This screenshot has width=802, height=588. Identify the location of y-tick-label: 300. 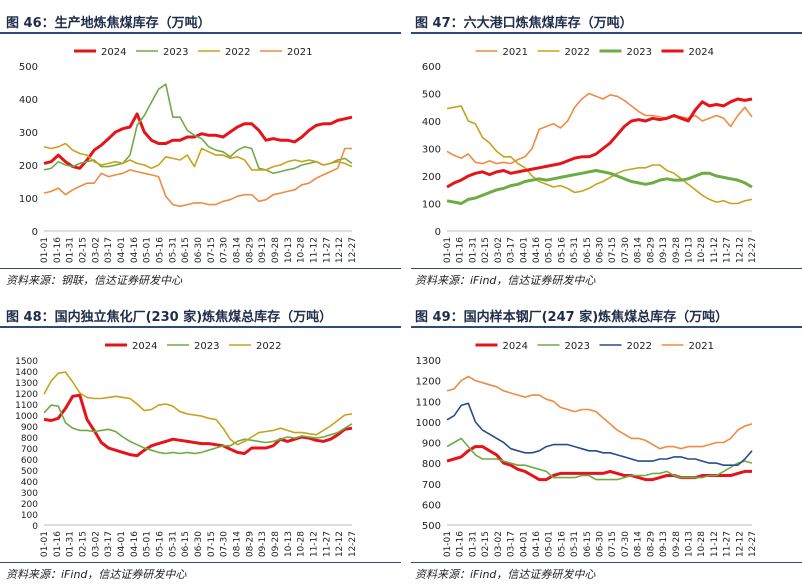
(431, 150).